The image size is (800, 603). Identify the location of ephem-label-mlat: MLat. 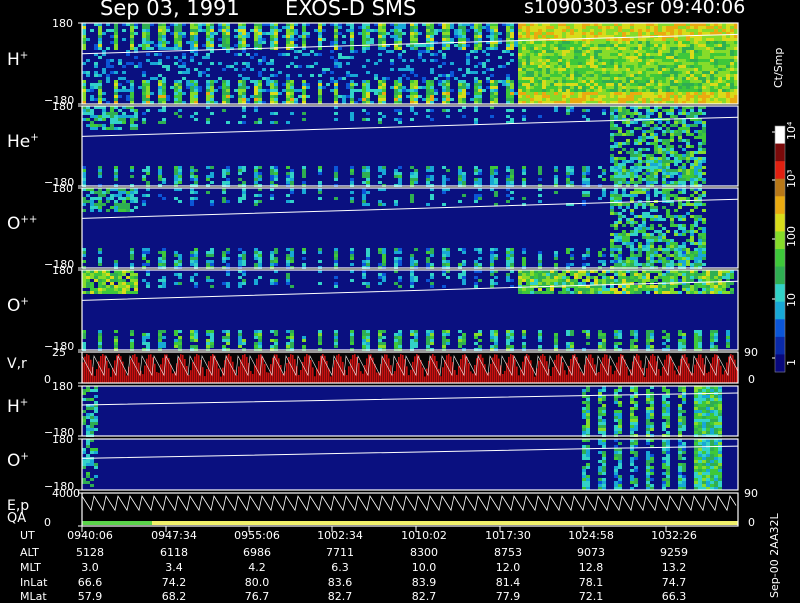
(33, 596).